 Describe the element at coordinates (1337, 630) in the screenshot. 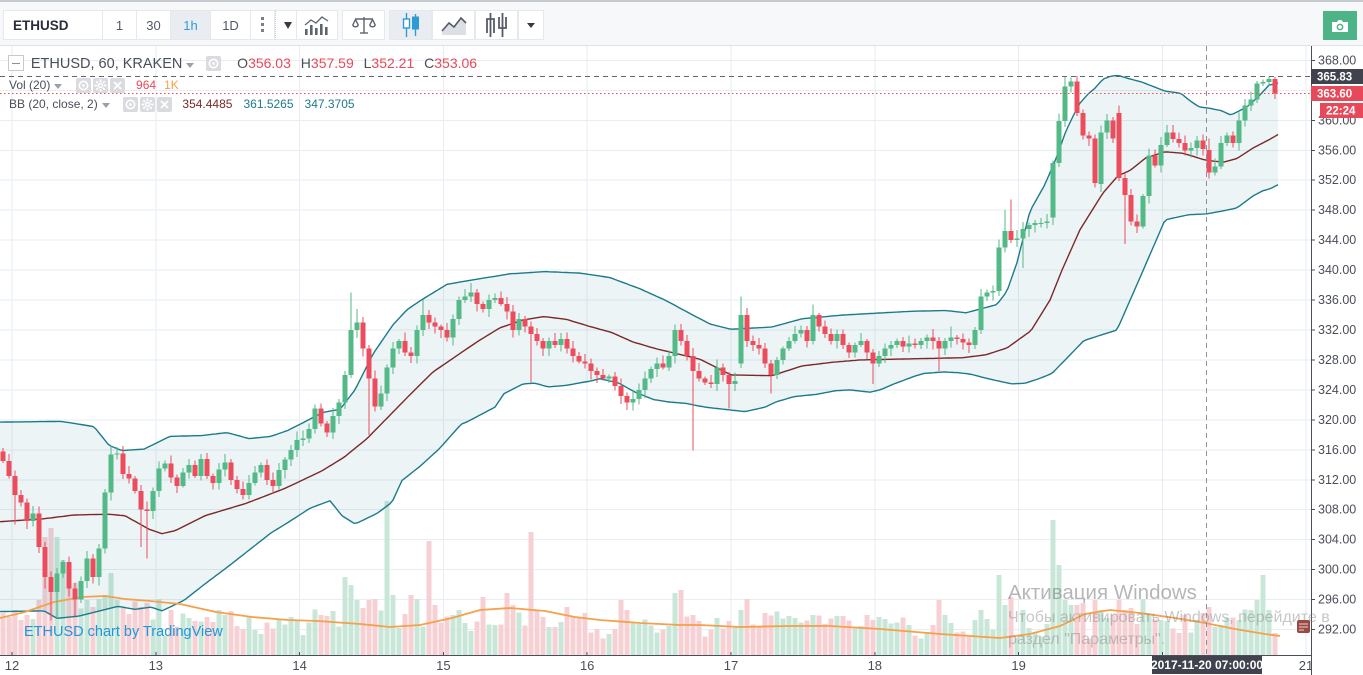

I see `svg-text: 292.00` at that location.